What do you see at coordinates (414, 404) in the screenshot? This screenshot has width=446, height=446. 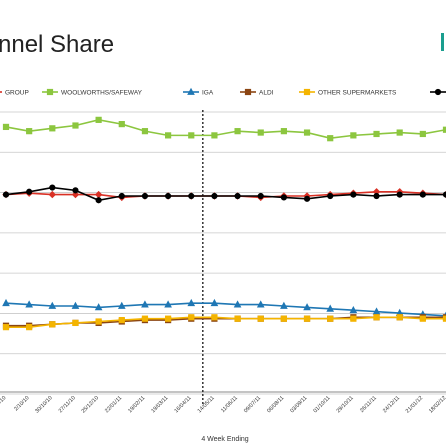 I see `x-tick-label: 21/01/12` at bounding box center [414, 404].